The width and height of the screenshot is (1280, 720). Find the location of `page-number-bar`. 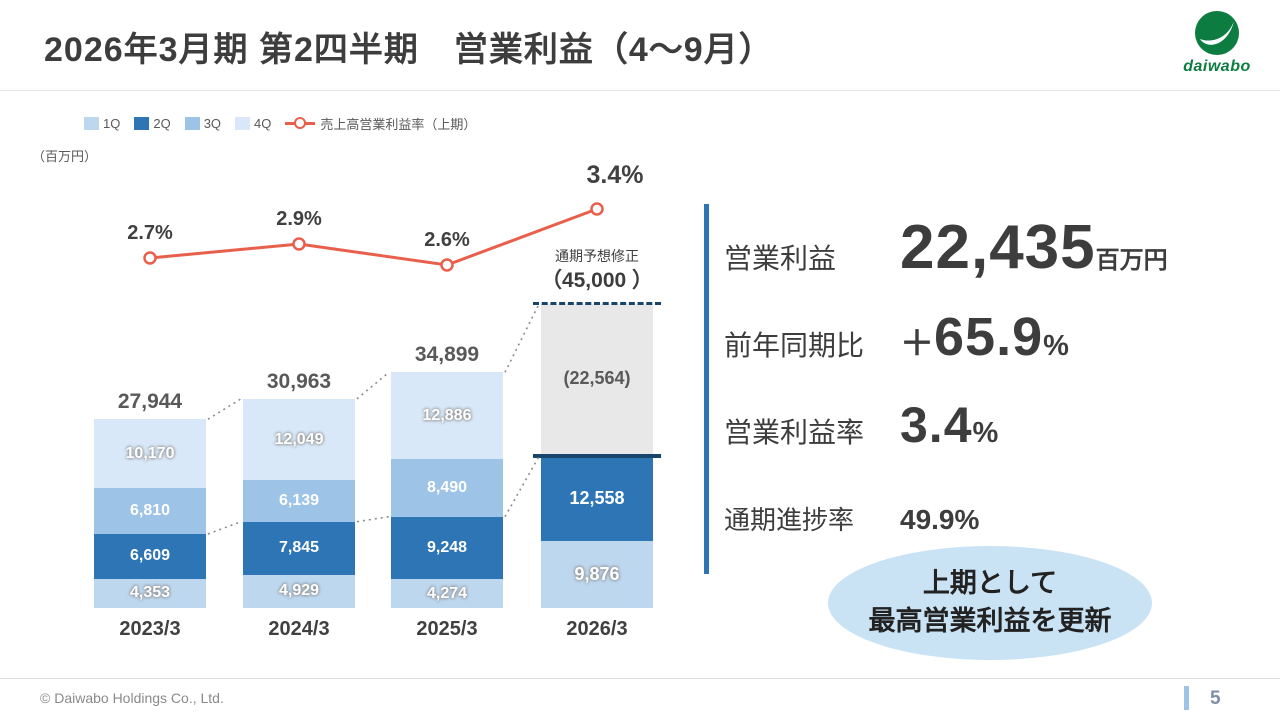

page-number-bar is located at coordinates (1186, 698).